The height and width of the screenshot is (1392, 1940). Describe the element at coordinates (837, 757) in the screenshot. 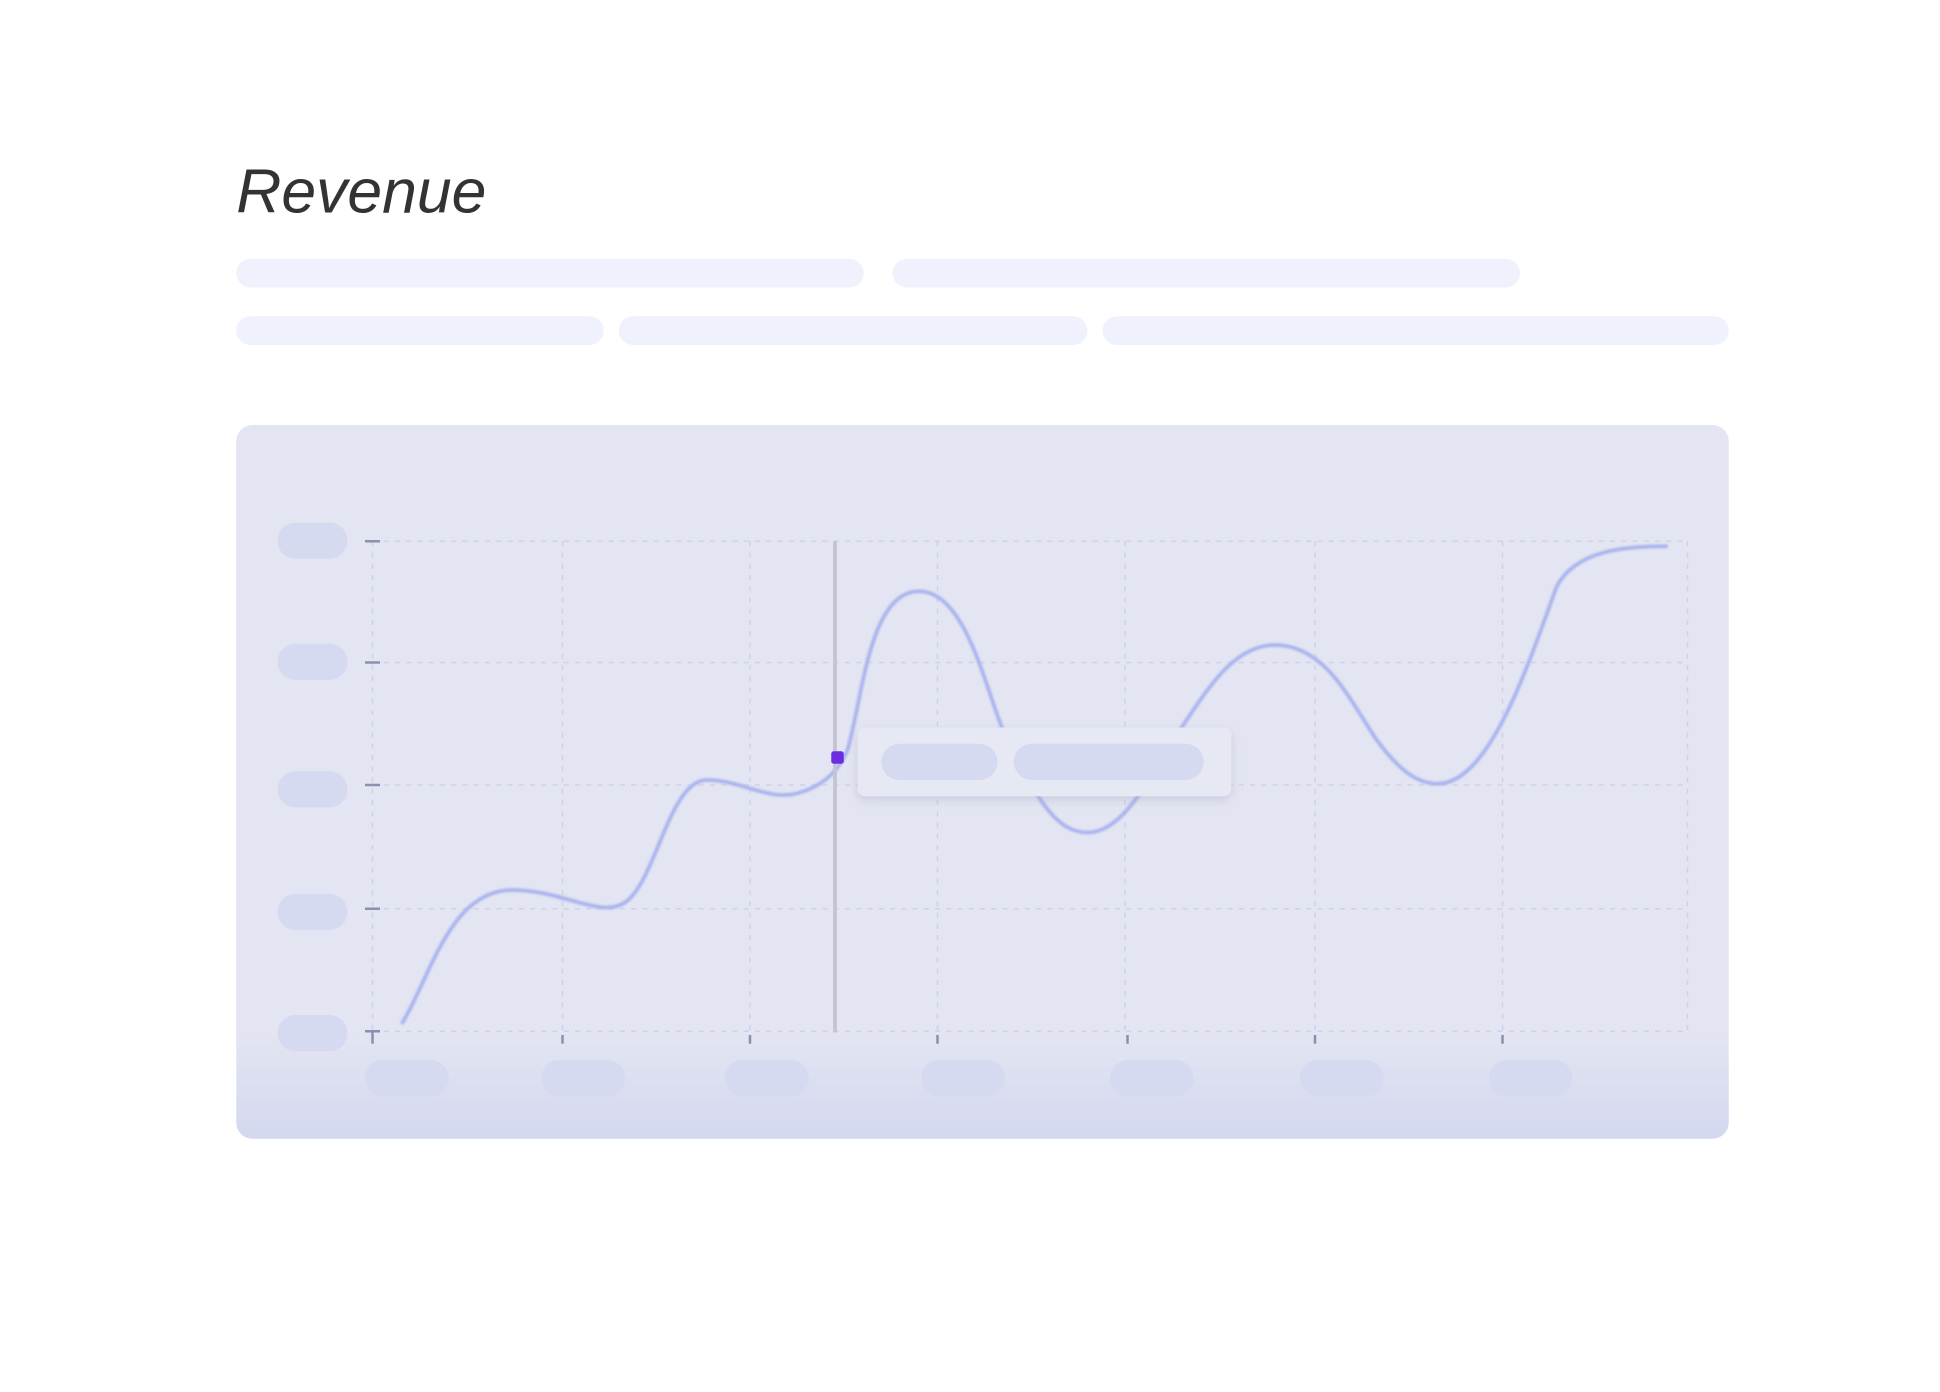

I see `hover-point` at that location.